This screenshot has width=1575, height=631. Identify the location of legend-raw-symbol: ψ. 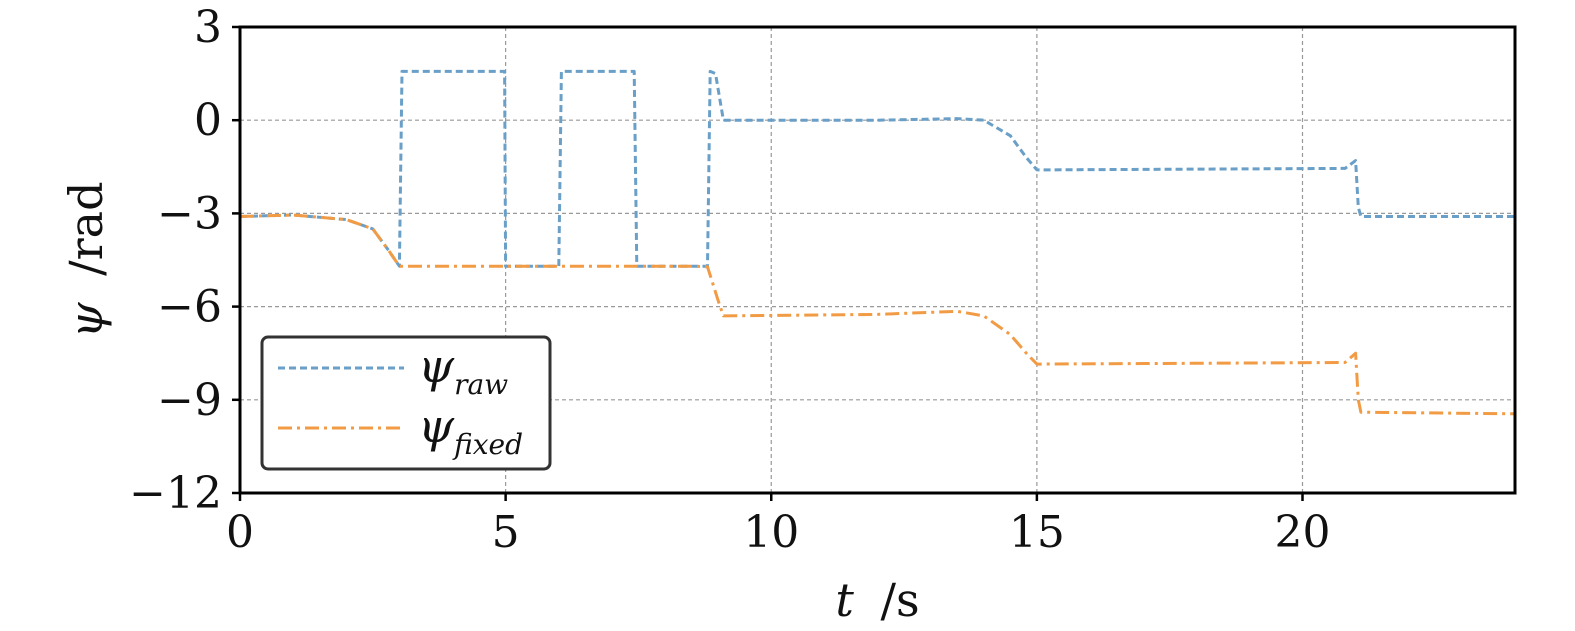
(436, 366).